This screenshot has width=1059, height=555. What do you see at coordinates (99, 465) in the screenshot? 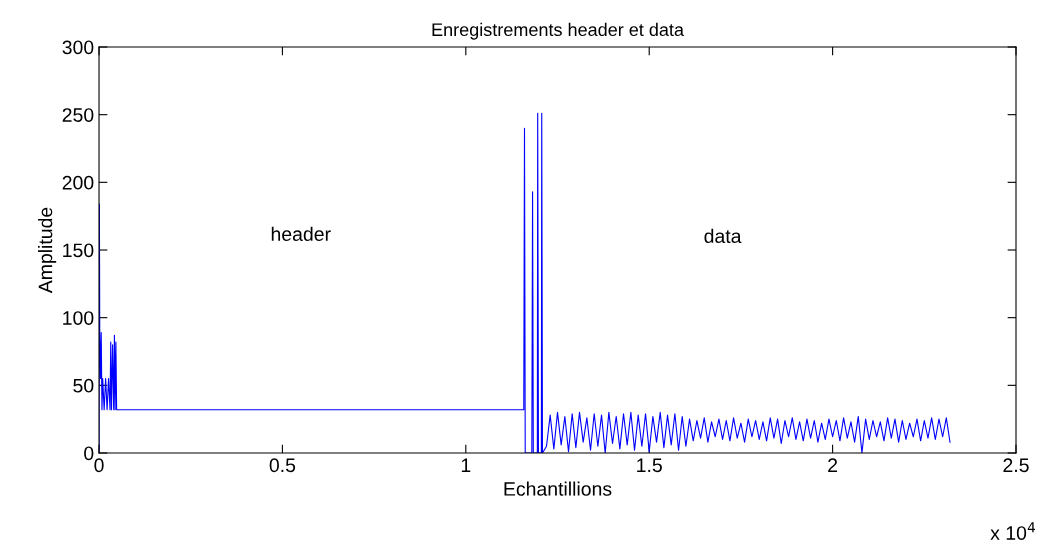
I see `x-tick-label: 0` at bounding box center [99, 465].